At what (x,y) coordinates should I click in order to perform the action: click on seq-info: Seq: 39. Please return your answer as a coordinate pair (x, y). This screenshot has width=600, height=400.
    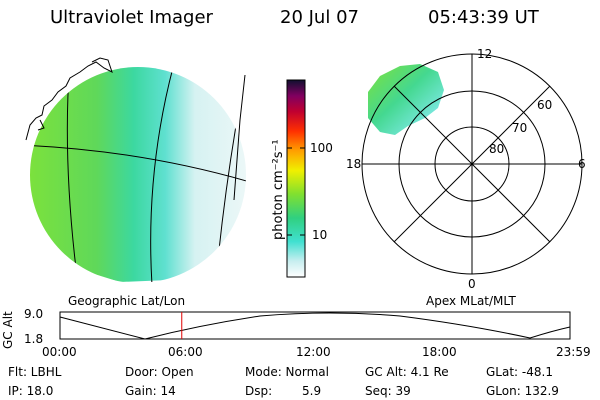
    Looking at the image, I should click on (388, 391).